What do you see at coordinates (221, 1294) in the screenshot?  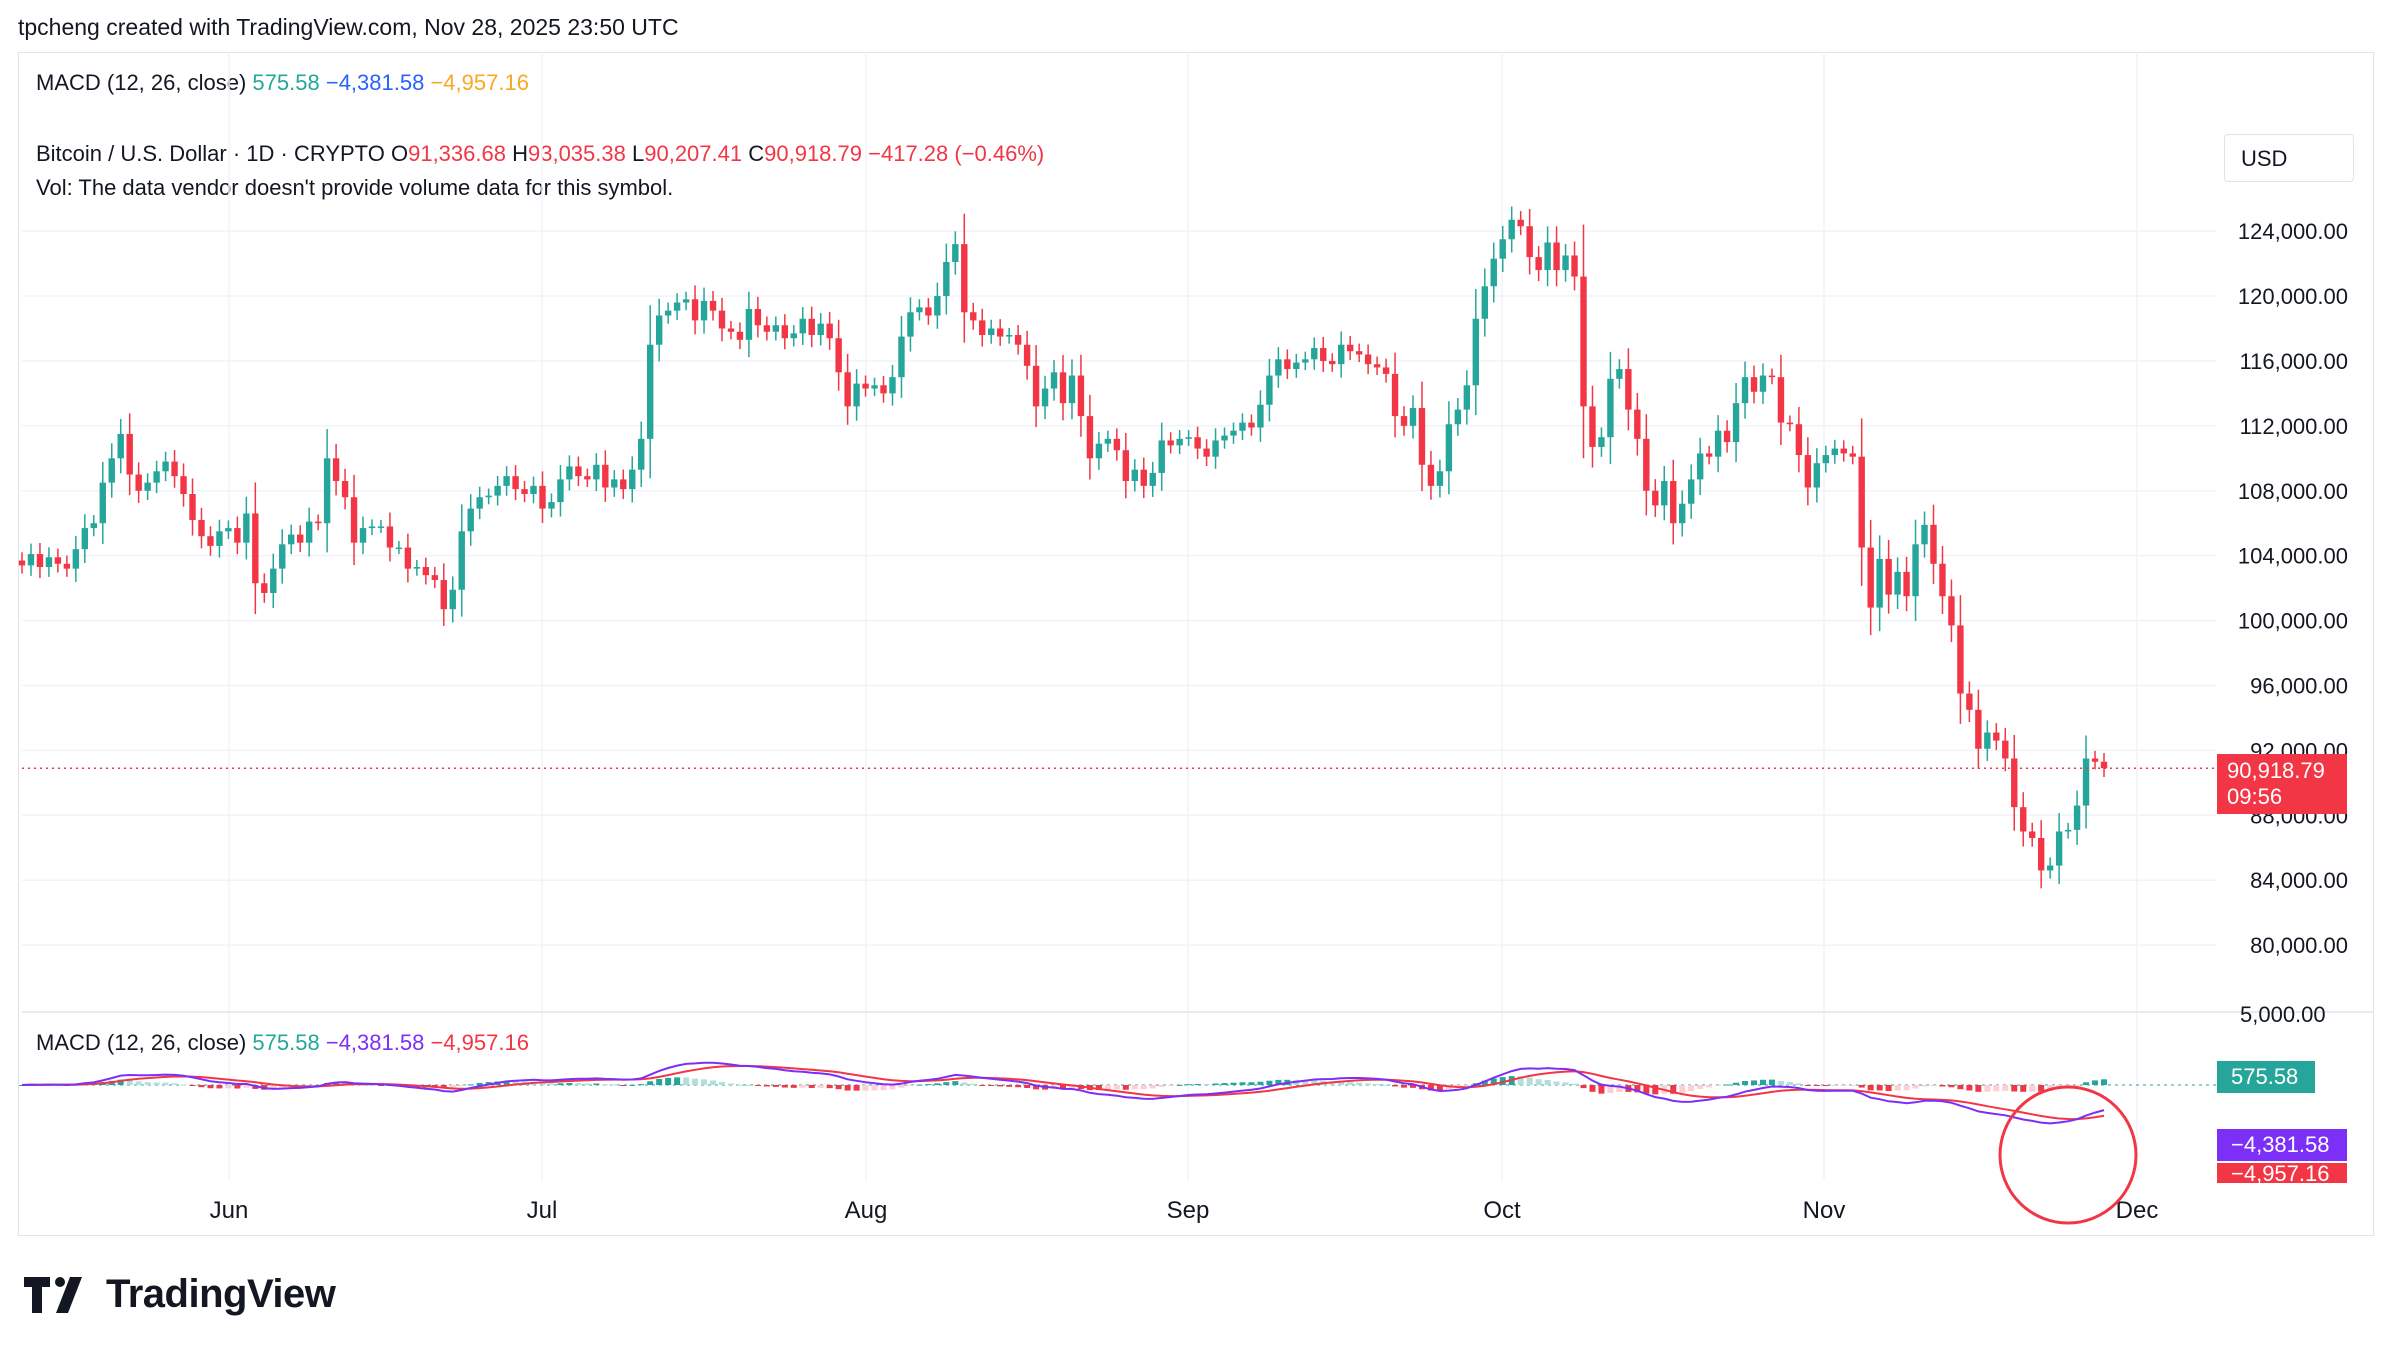 I see `tradingview-logo-text: TradingView` at bounding box center [221, 1294].